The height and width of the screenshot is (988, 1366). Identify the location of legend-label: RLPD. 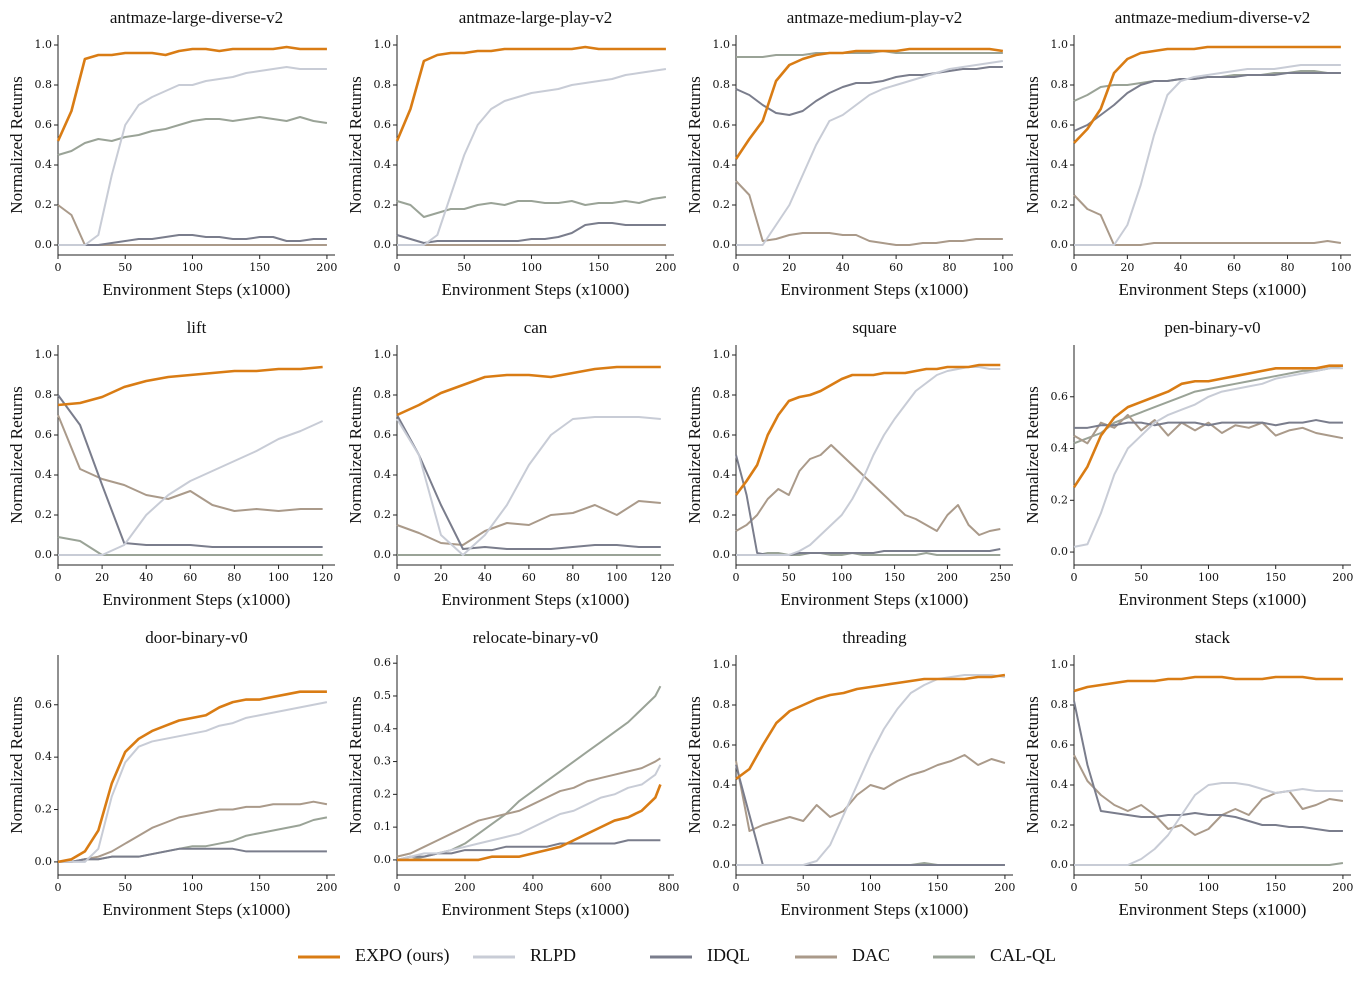
(553, 955).